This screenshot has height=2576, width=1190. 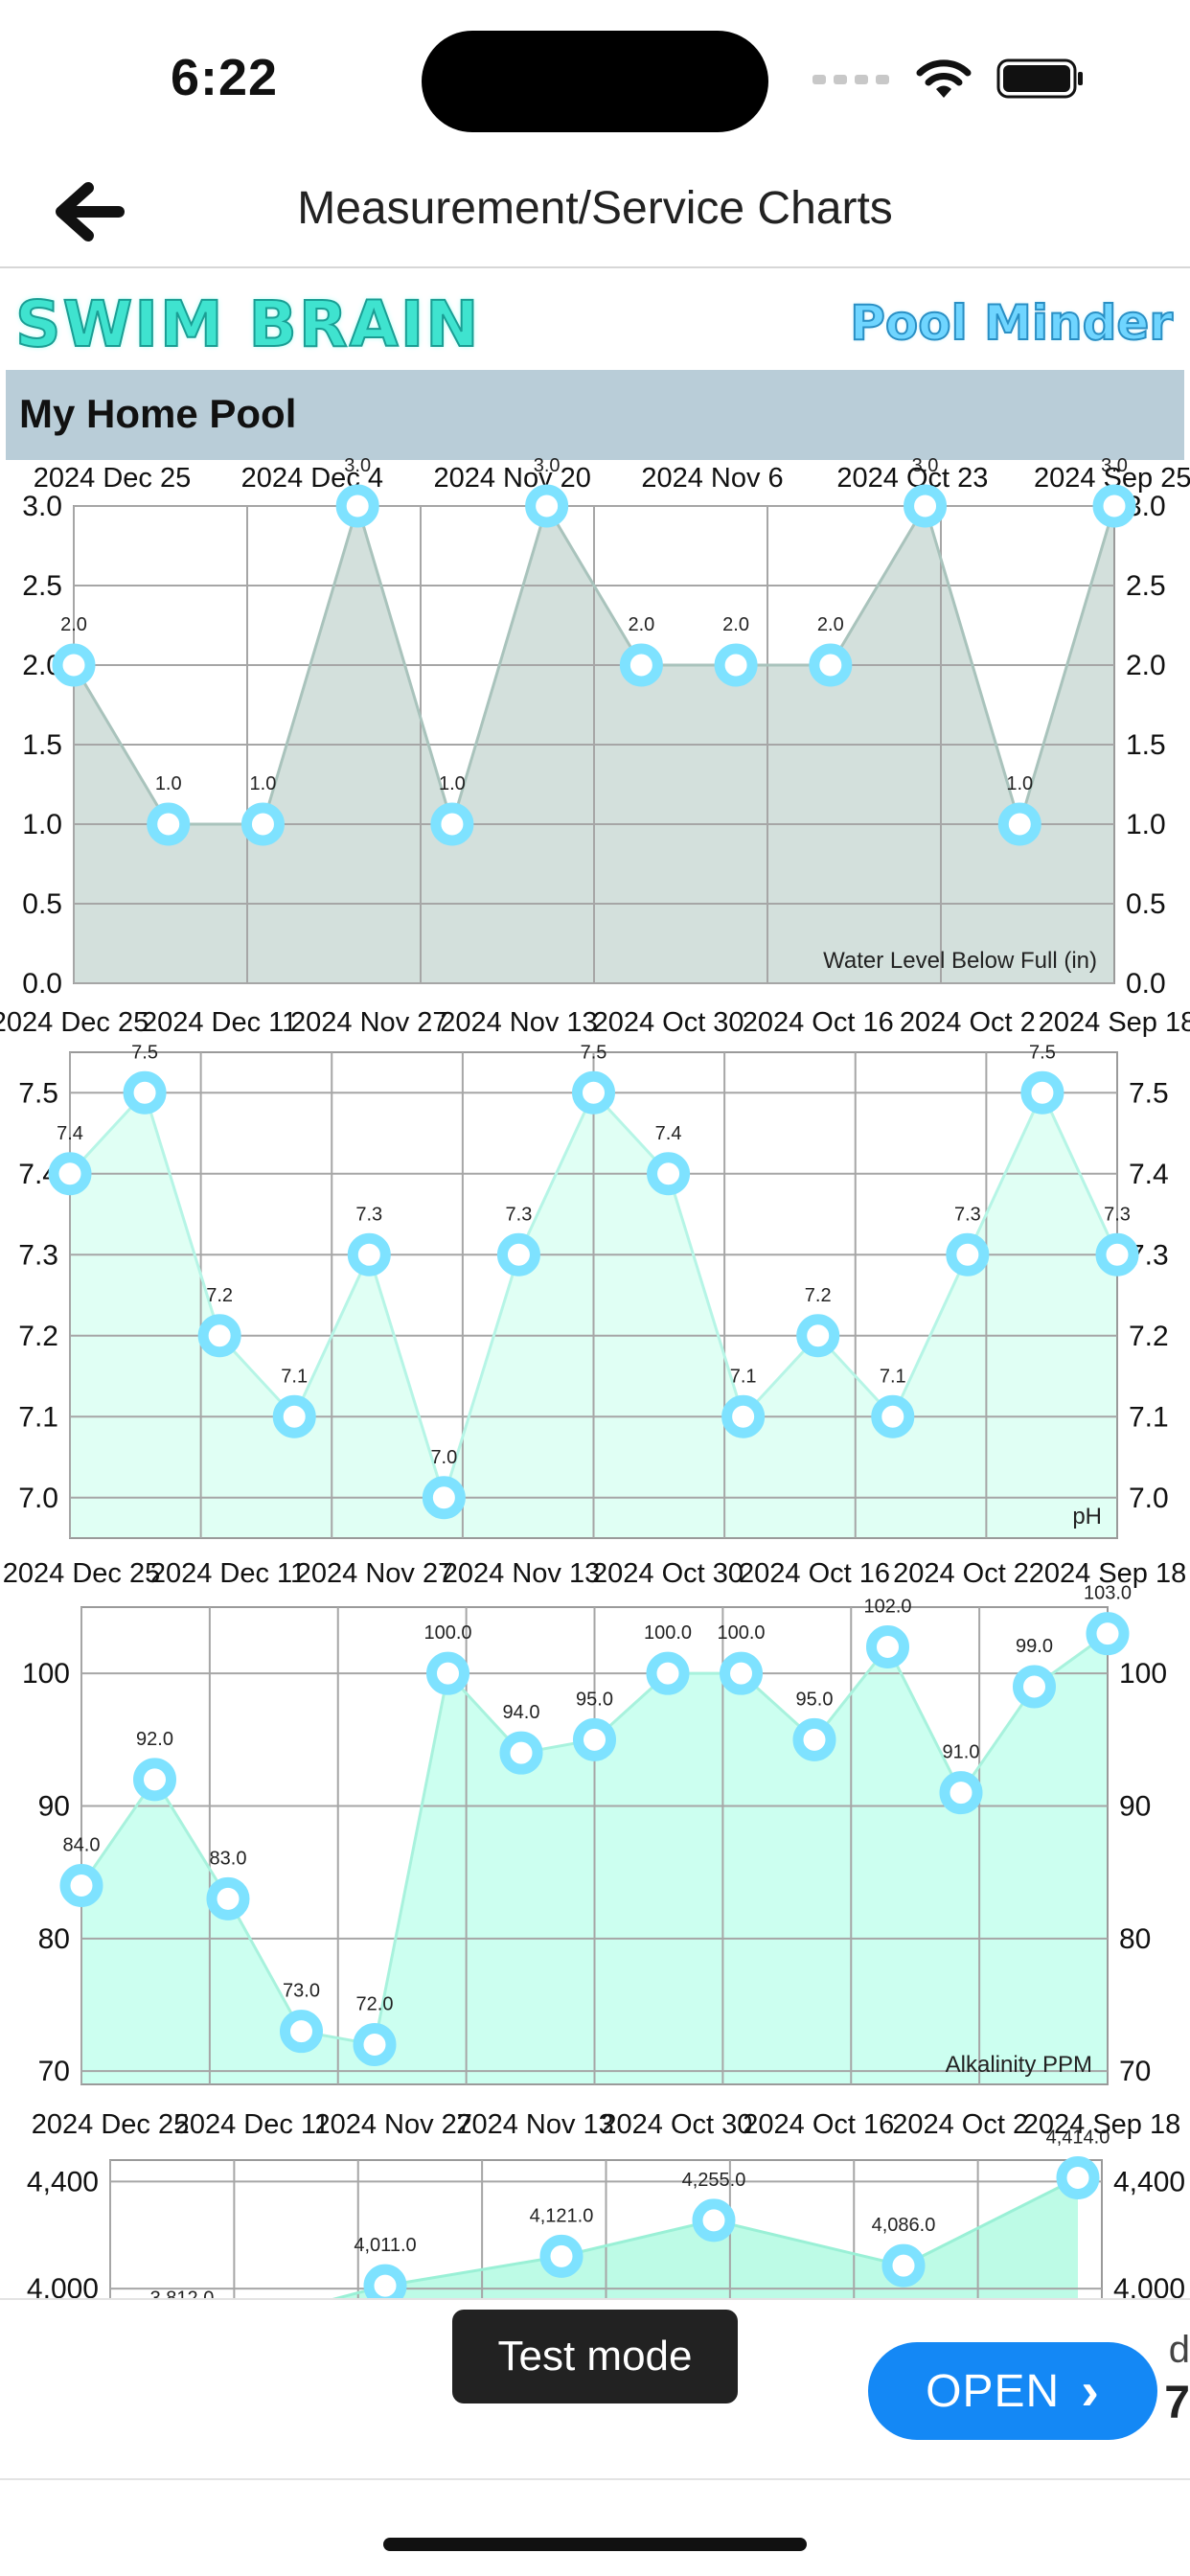 What do you see at coordinates (1108, 1593) in the screenshot?
I see `data-value-label: 103.0` at bounding box center [1108, 1593].